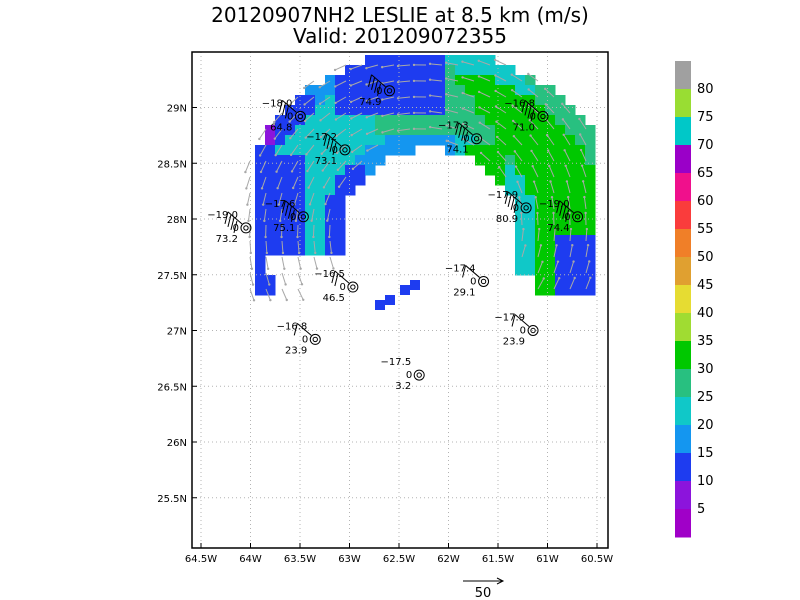  I want to click on station-dir: 0, so click(290, 116).